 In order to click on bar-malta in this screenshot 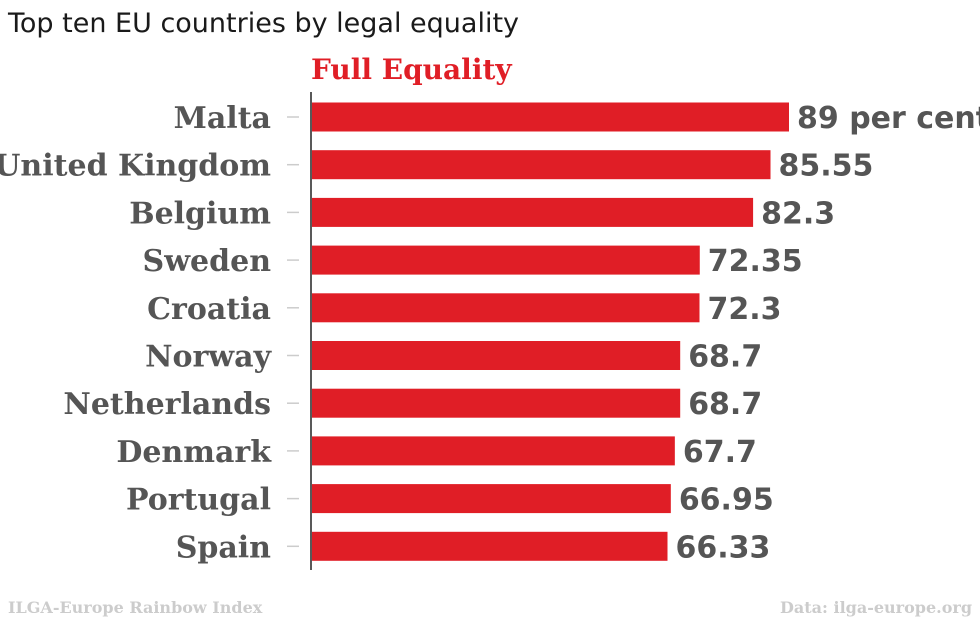, I will do `click(550, 117)`.